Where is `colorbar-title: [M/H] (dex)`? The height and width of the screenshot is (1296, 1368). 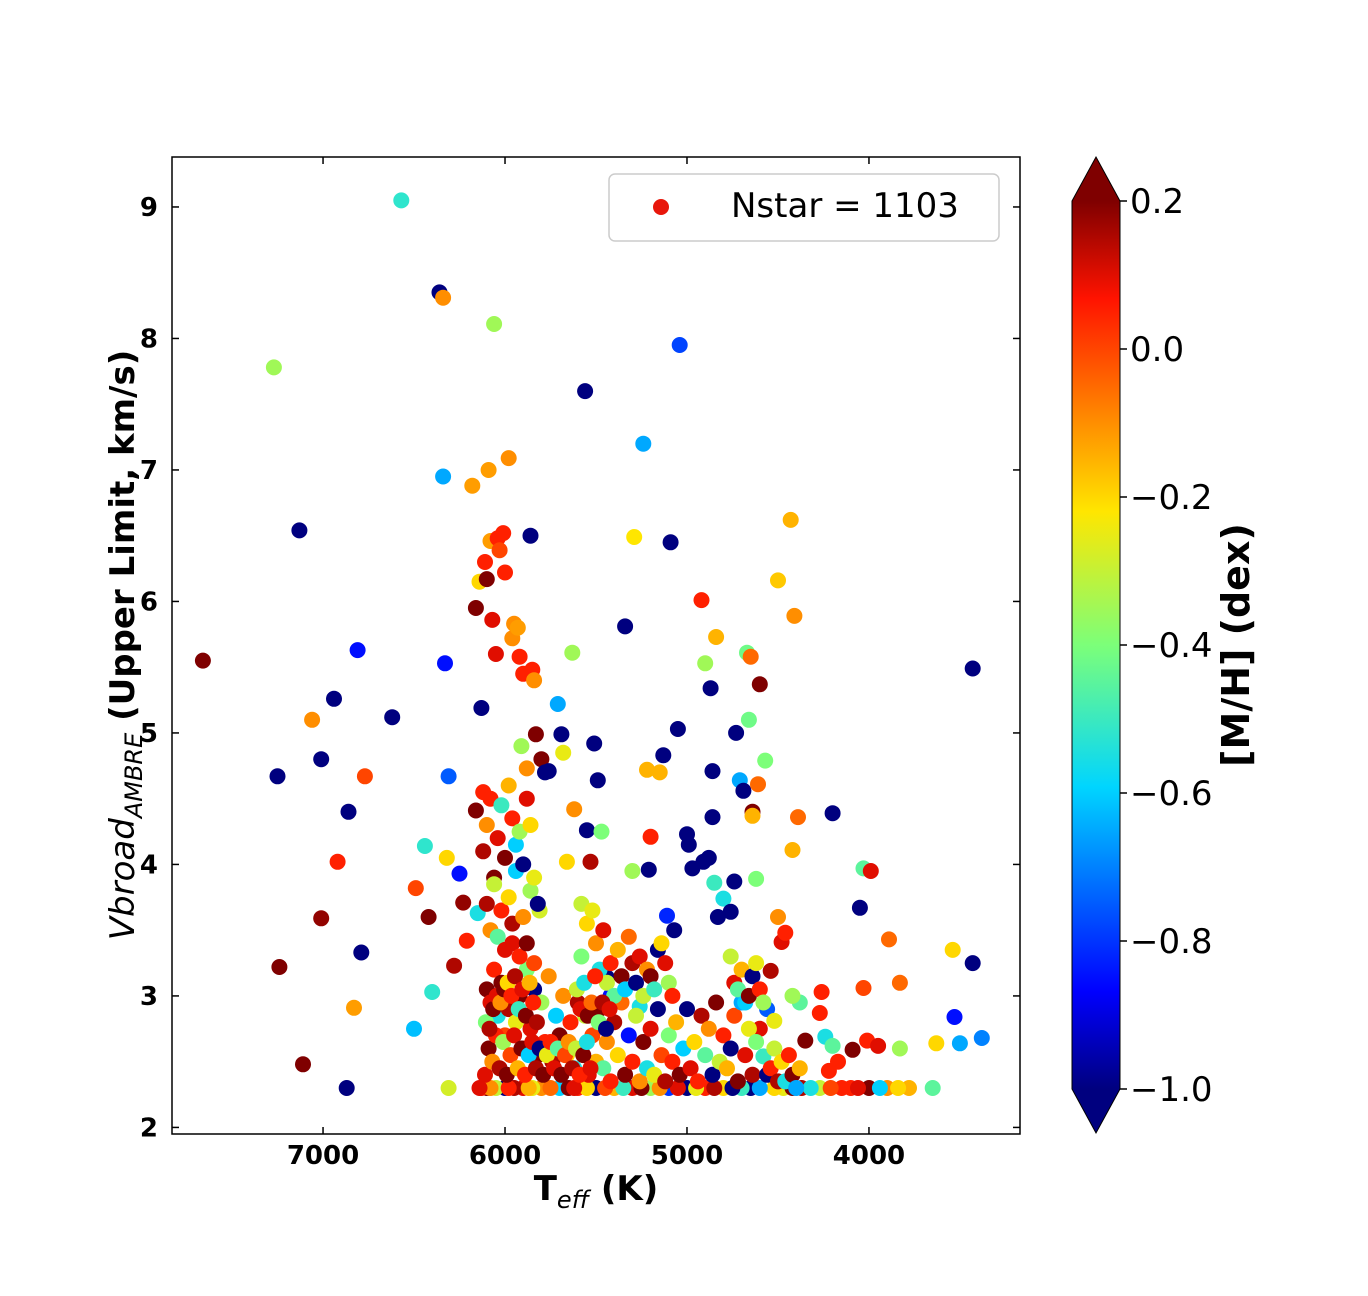
colorbar-title: [M/H] (dex) is located at coordinates (1236, 645).